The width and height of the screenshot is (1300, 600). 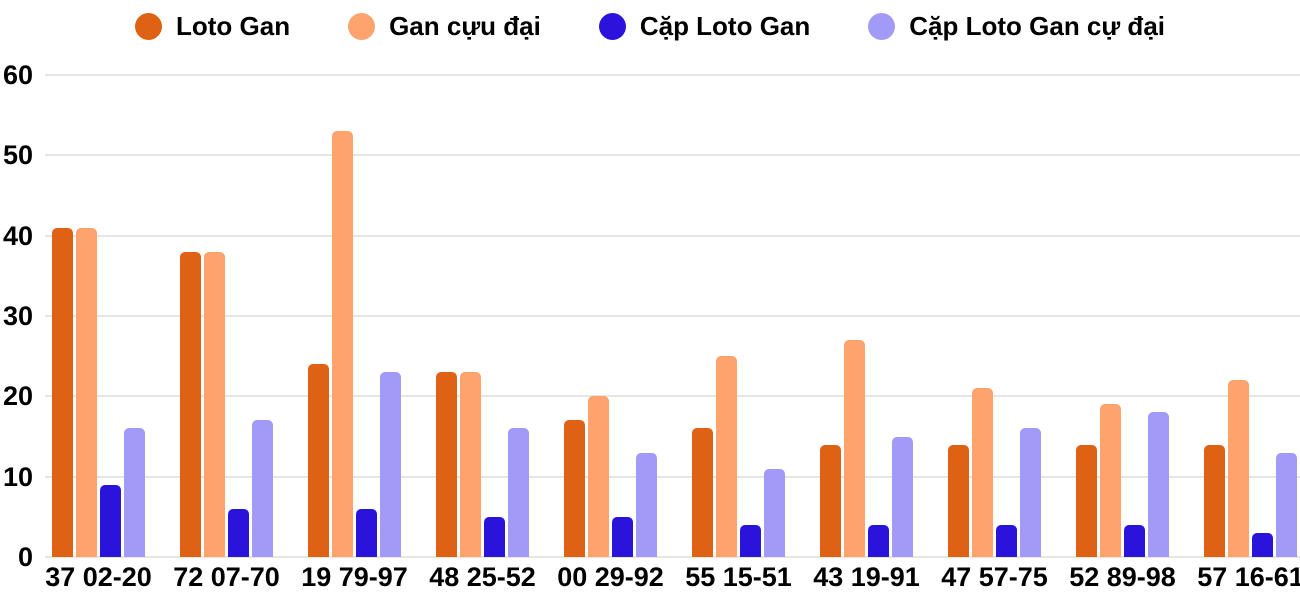 I want to click on x-category-label: 48 25-52, so click(x=482, y=577).